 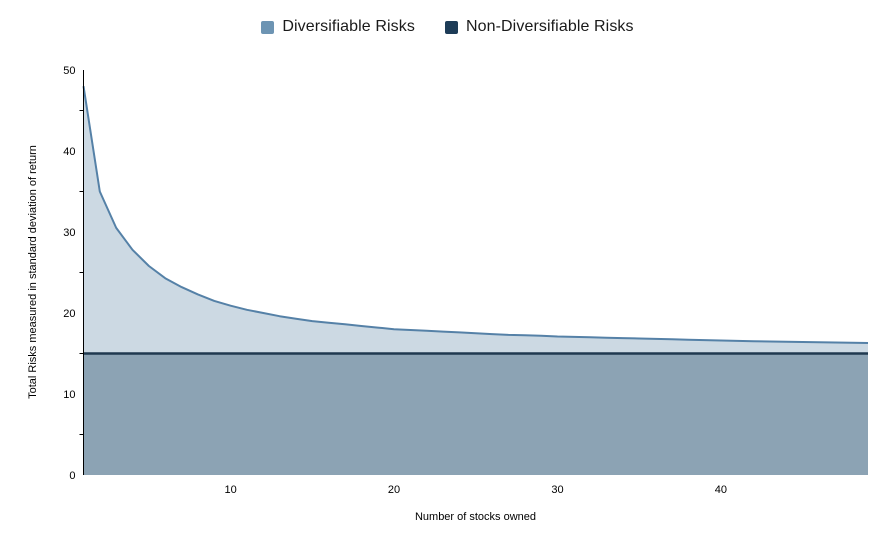 I want to click on legend-label-diversifiable: Diversifiable Risks, so click(x=348, y=26).